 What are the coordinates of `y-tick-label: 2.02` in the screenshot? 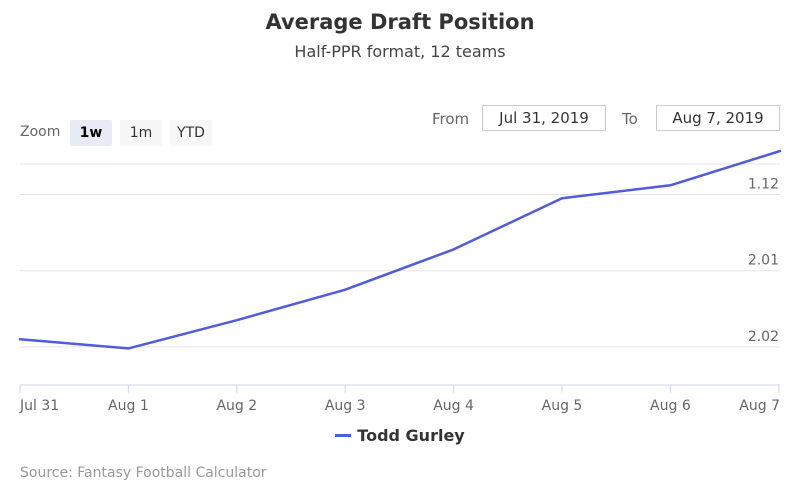 It's located at (763, 337).